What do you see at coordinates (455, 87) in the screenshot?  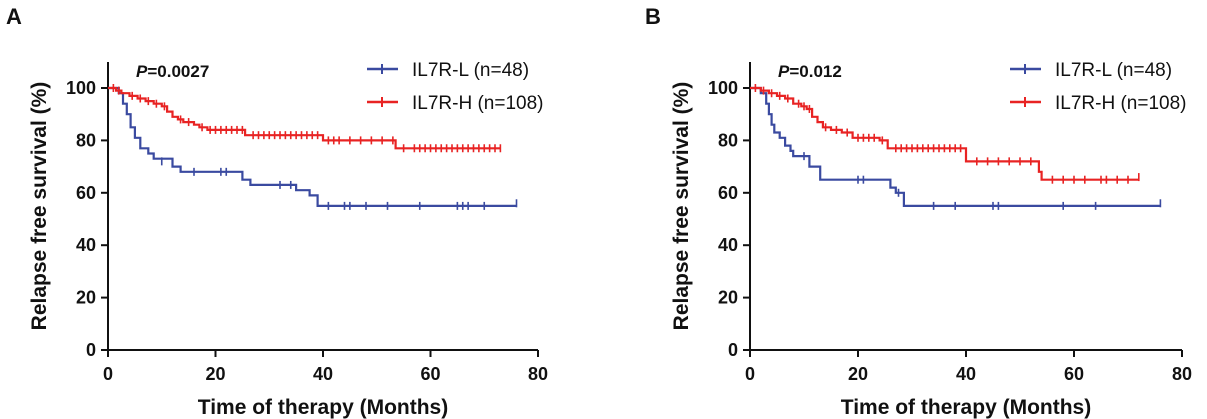 I see `legend-a: IL7R-L (n=48) IL7R-H (n=108)` at bounding box center [455, 87].